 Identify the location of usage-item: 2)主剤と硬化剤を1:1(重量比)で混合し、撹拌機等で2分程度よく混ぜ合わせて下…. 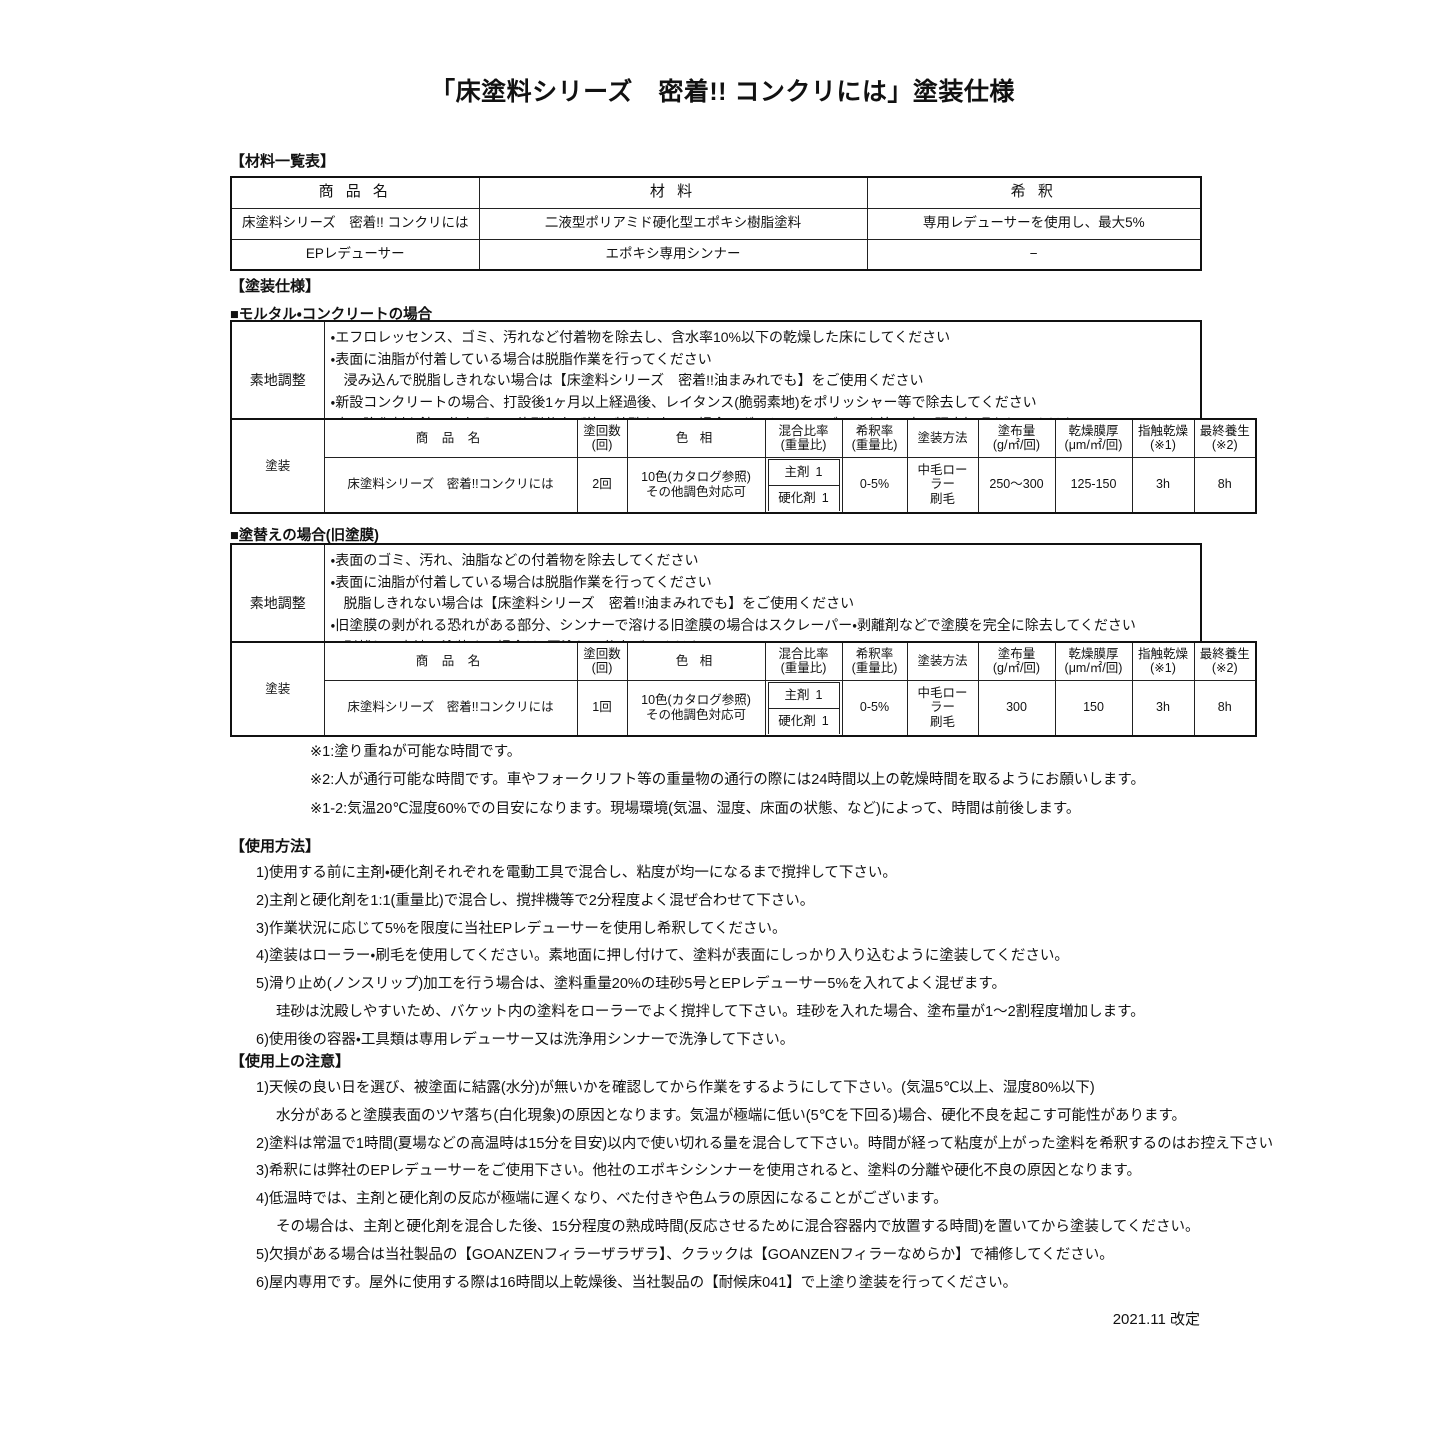
(535, 900).